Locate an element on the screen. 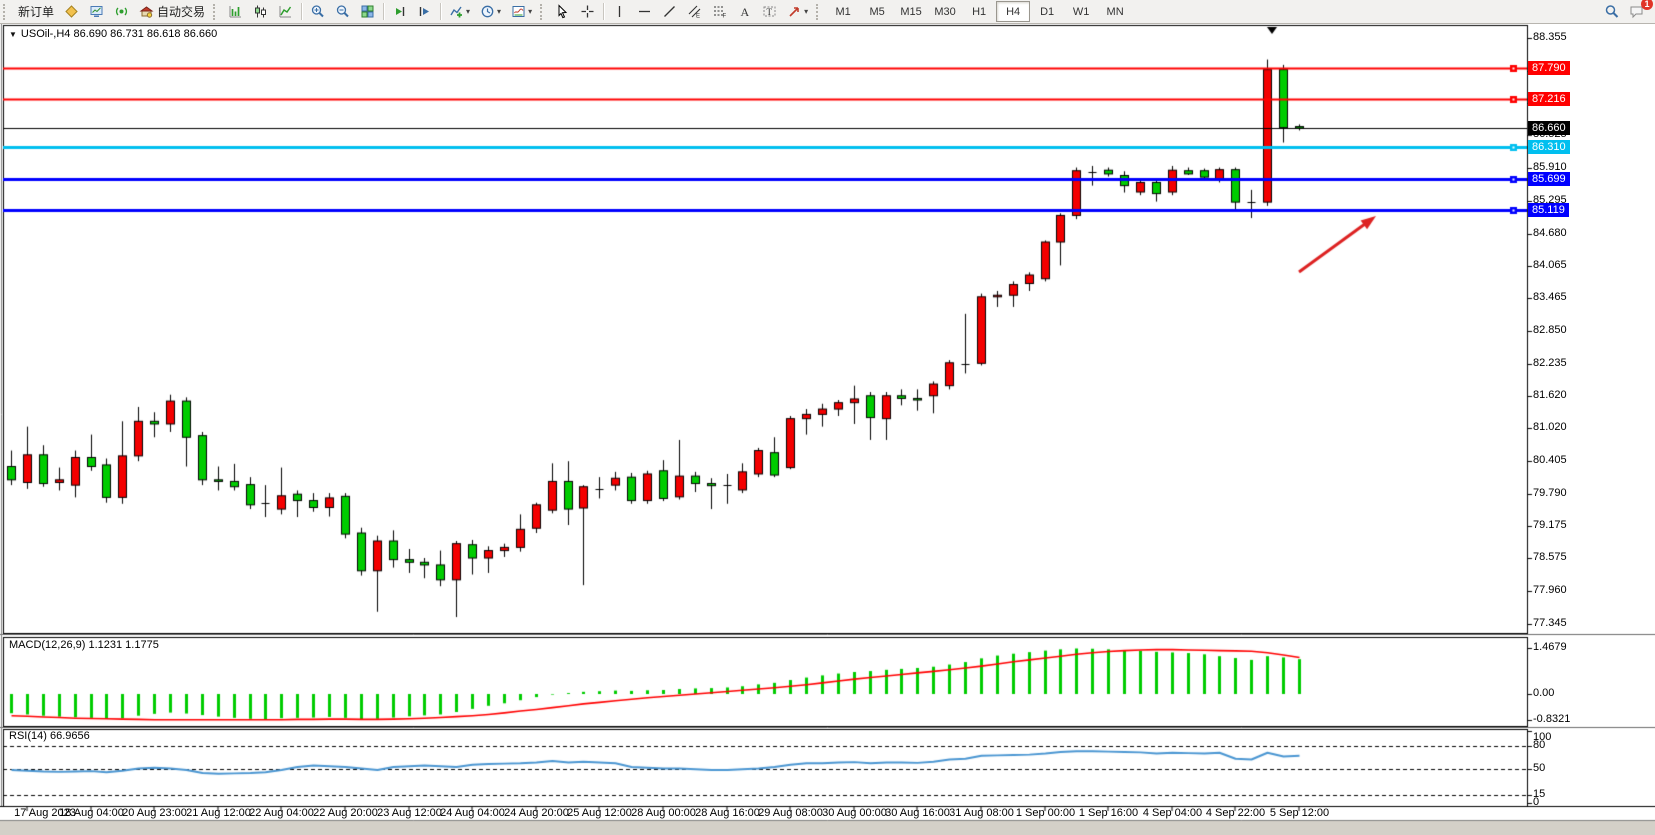 The height and width of the screenshot is (835, 1655). label-icon: T is located at coordinates (769, 11).